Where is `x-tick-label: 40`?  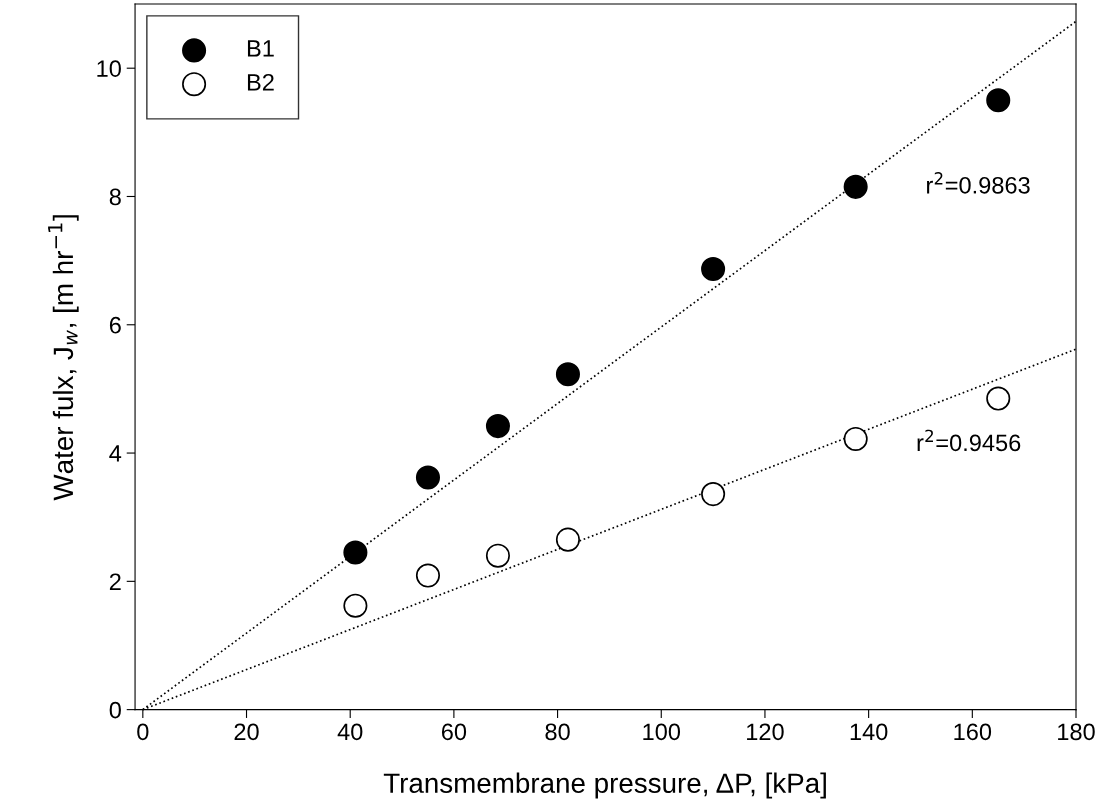
x-tick-label: 40 is located at coordinates (350, 732).